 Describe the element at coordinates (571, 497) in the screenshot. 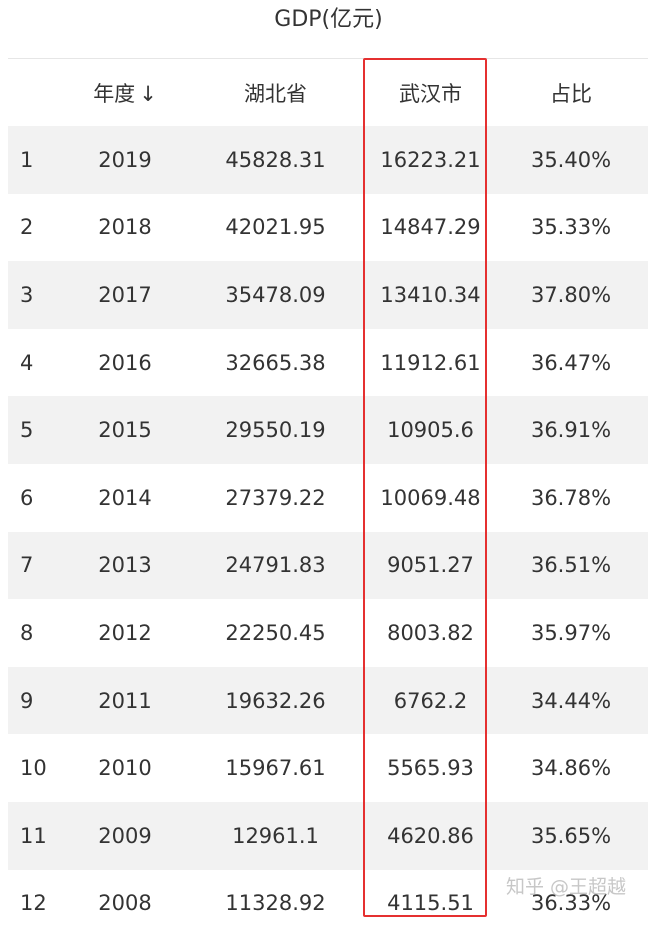

I see `cell-ratio: 36.78%` at that location.